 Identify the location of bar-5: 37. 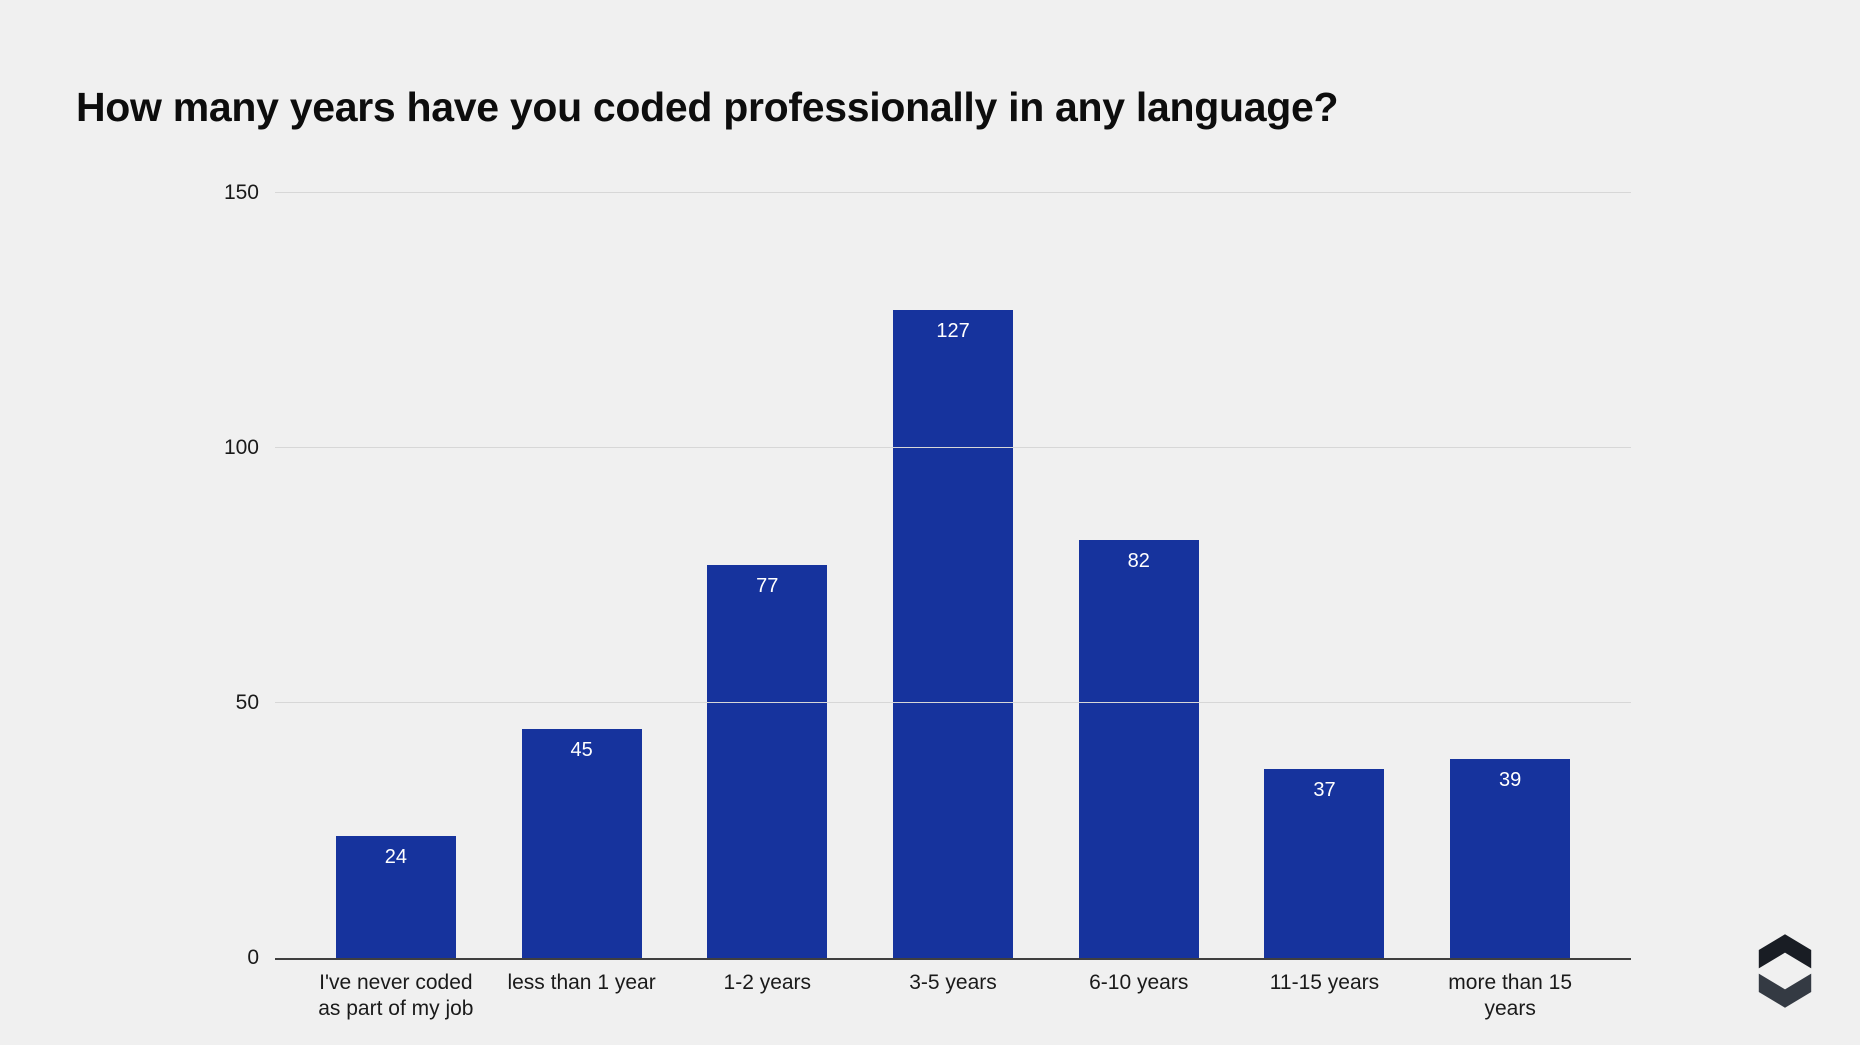
(1324, 863).